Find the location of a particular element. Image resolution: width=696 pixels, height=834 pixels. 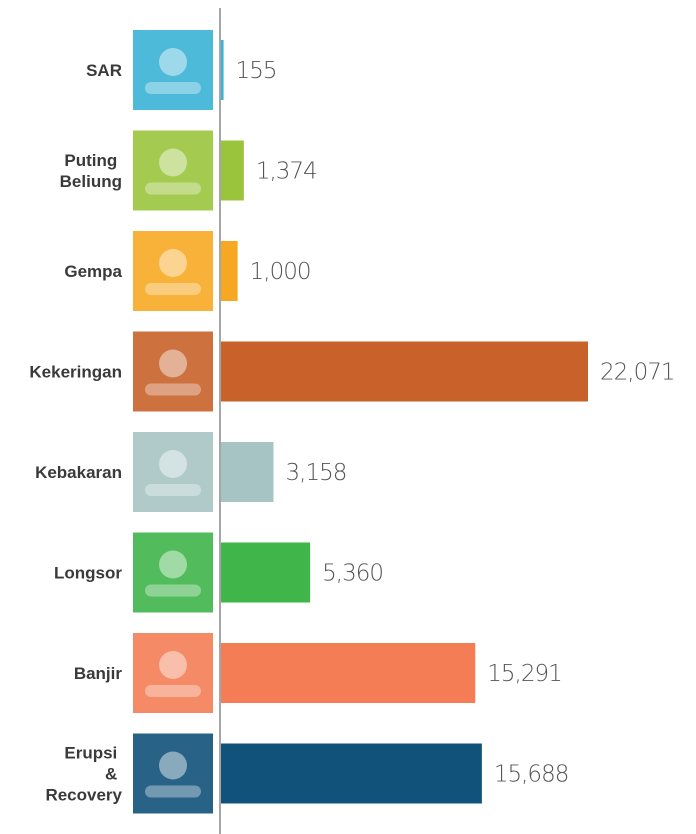

category-label: Puting Beliung is located at coordinates (91, 171).